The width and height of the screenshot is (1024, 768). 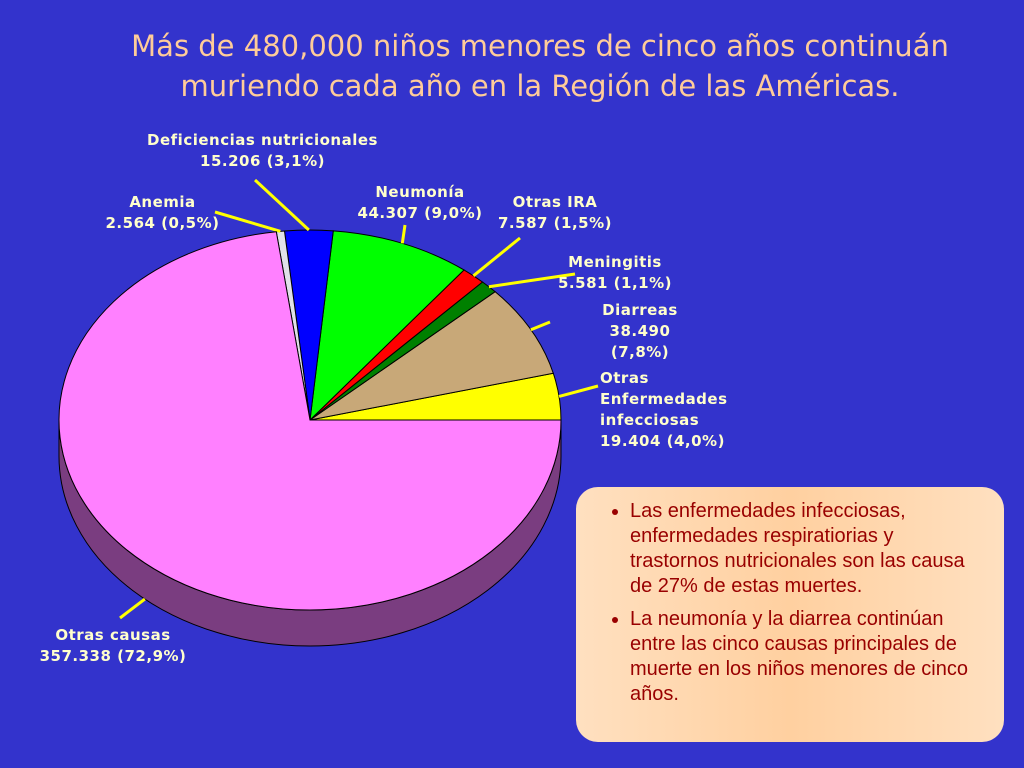 What do you see at coordinates (640, 310) in the screenshot?
I see `slice-name: Diarreas` at bounding box center [640, 310].